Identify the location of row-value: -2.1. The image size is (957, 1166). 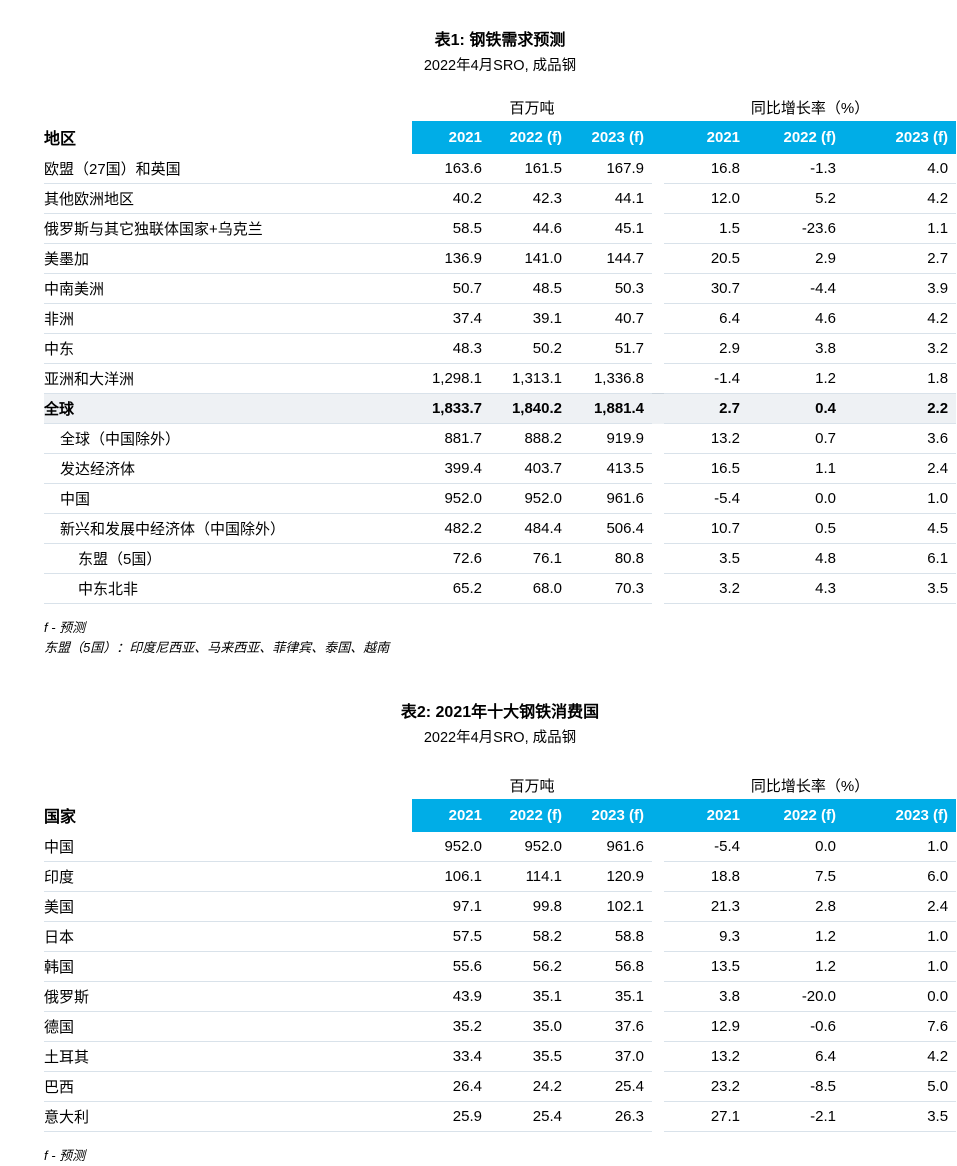
(796, 1116).